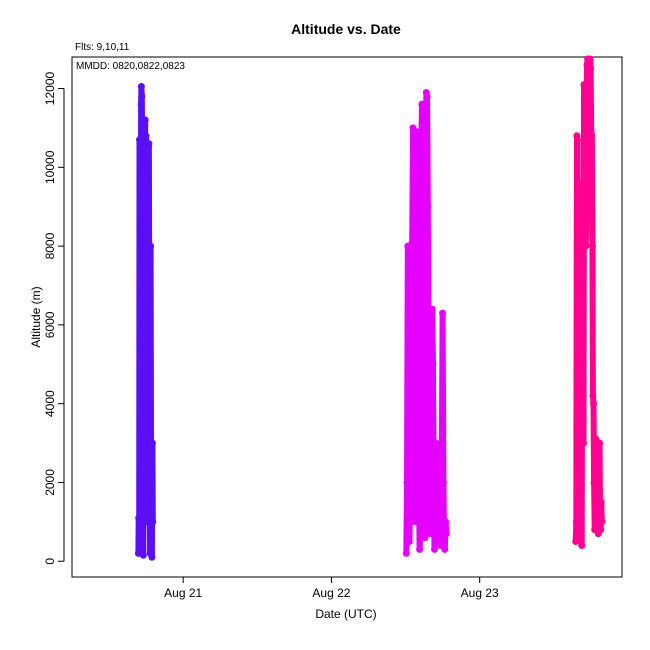 The image size is (650, 650). Describe the element at coordinates (50, 89) in the screenshot. I see `y-tick-label: 12000` at that location.